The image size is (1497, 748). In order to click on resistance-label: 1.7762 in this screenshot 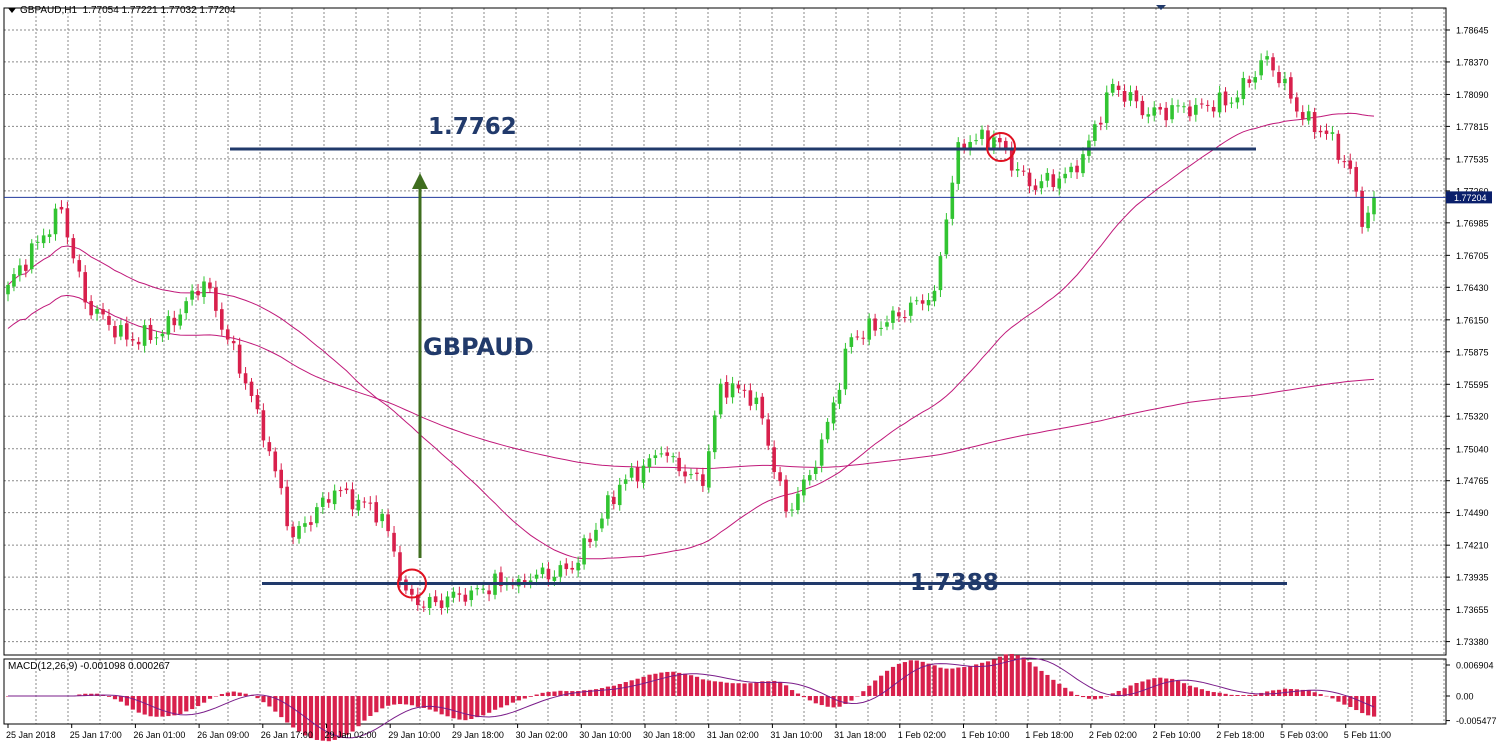, I will do `click(472, 127)`.